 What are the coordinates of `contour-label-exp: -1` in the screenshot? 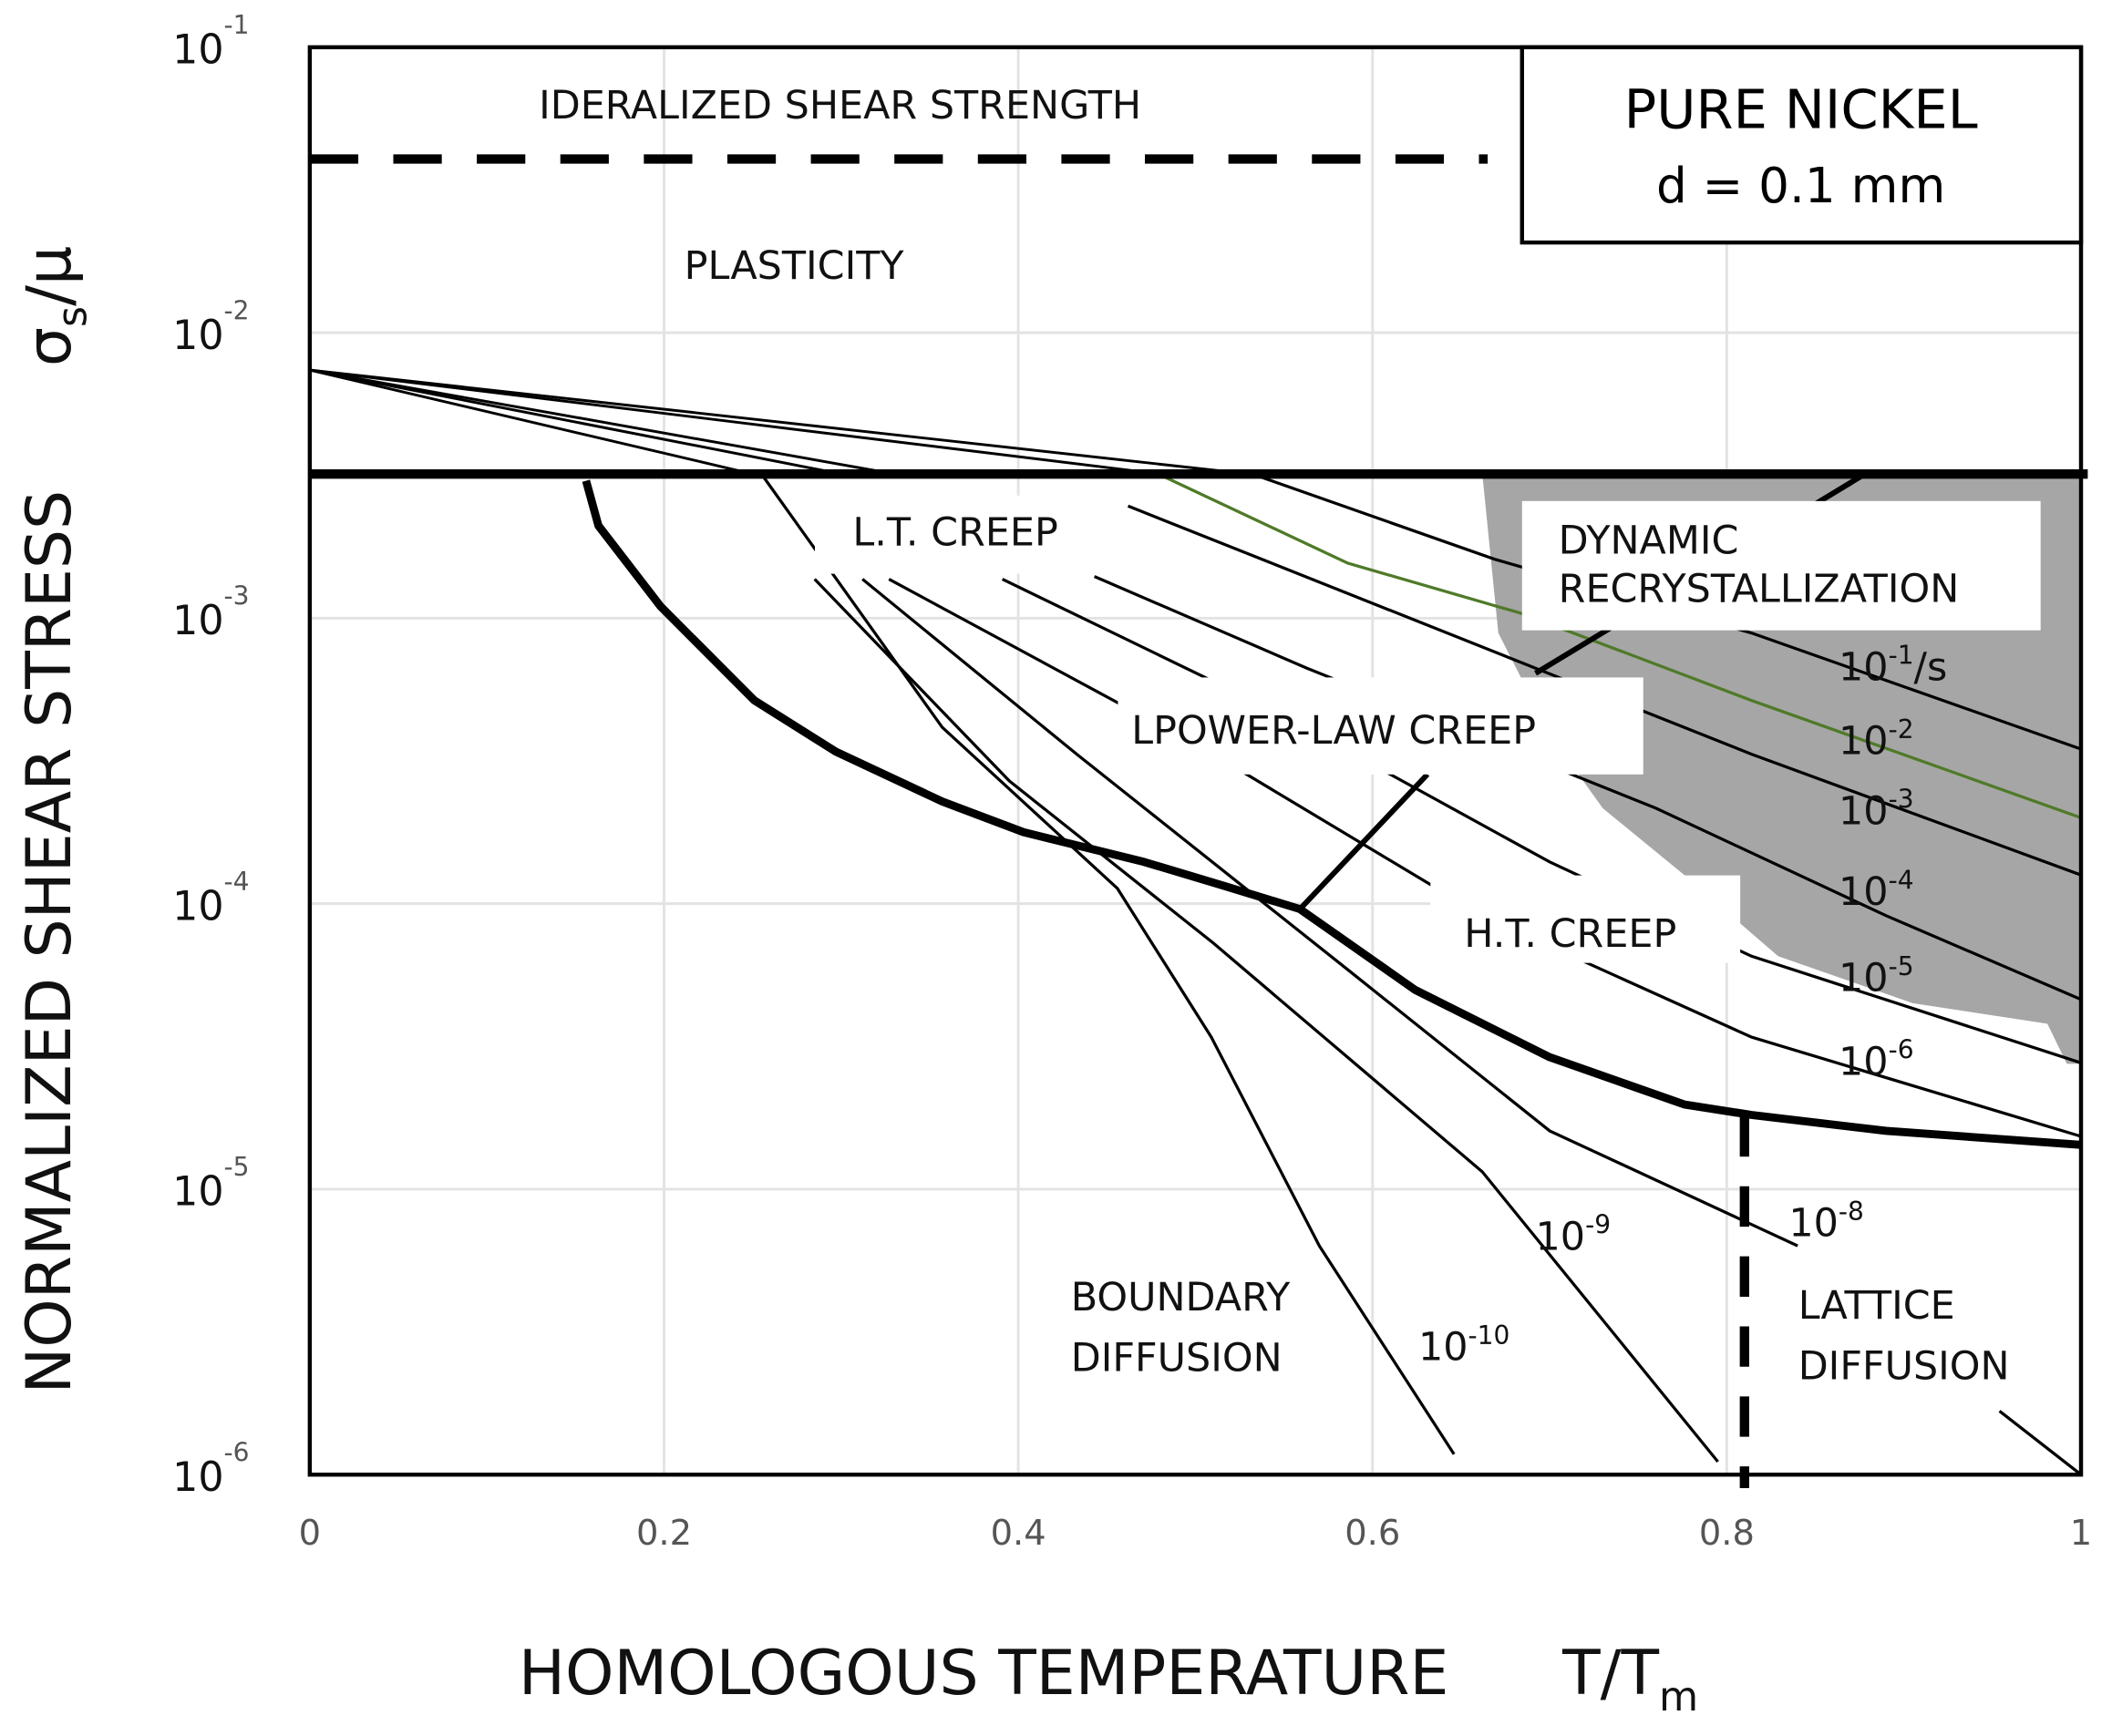 It's located at (1902, 656).